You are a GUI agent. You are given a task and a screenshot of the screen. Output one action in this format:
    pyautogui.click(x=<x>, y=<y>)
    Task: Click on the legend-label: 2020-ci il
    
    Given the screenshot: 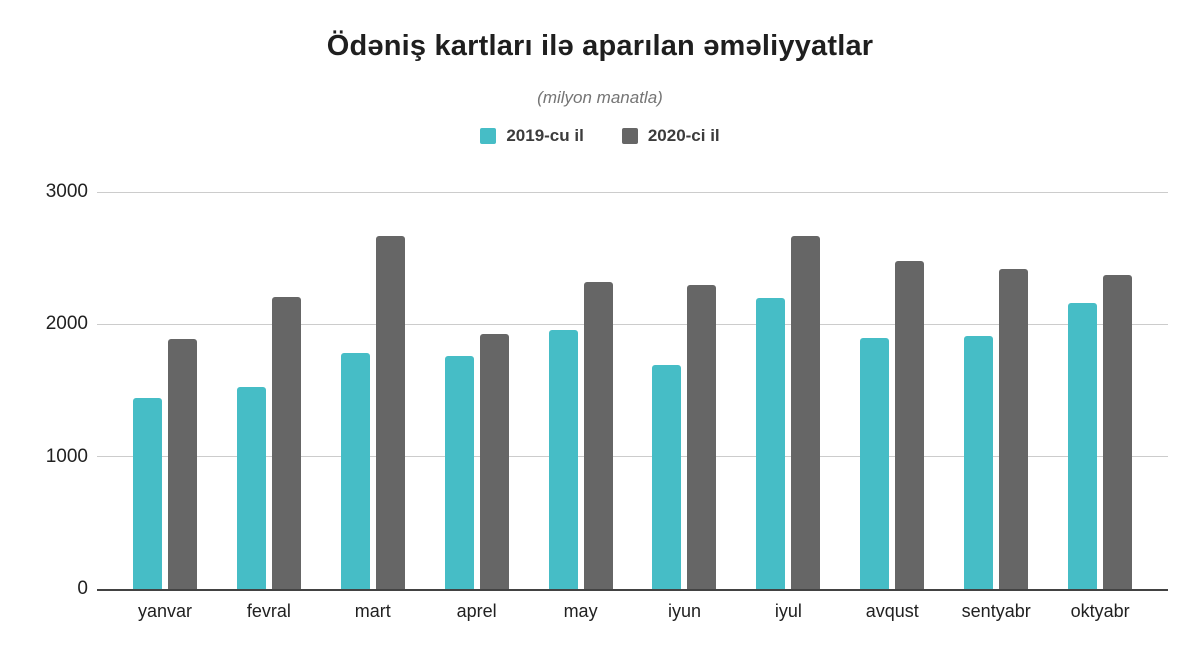 What is the action you would take?
    pyautogui.click(x=683, y=135)
    